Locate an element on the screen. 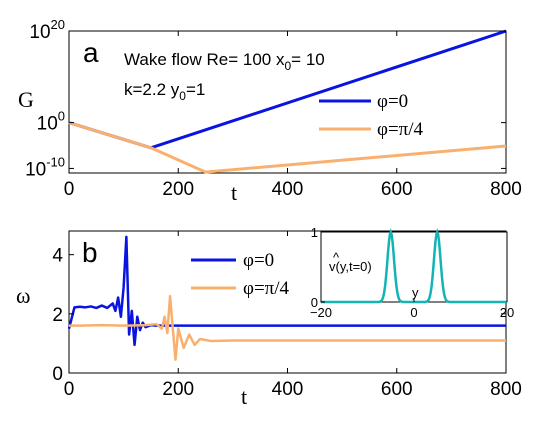  inset-ytick-label: 1 is located at coordinates (314, 232).